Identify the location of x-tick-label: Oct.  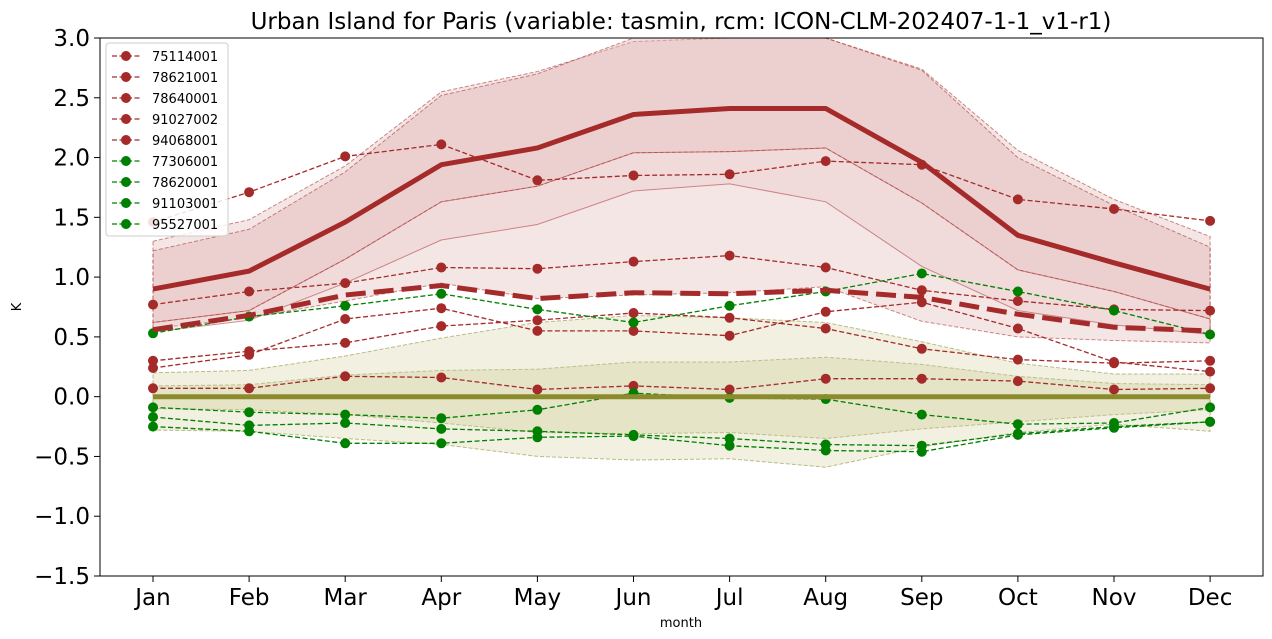
(1018, 598).